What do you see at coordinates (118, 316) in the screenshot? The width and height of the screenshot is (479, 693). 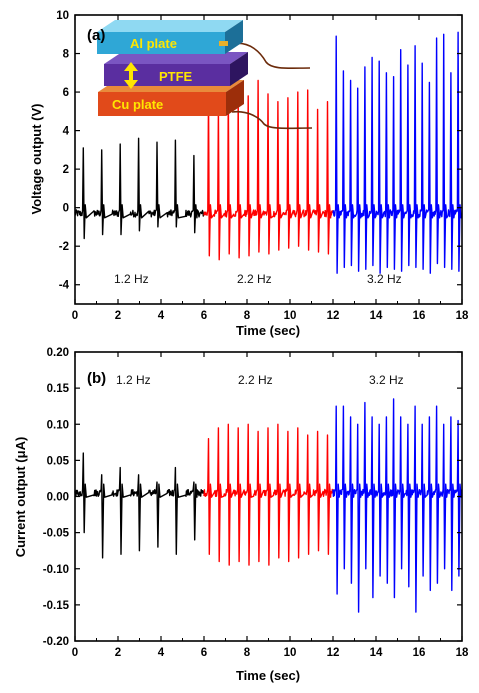 I see `voltage-x-tick-label: 2` at bounding box center [118, 316].